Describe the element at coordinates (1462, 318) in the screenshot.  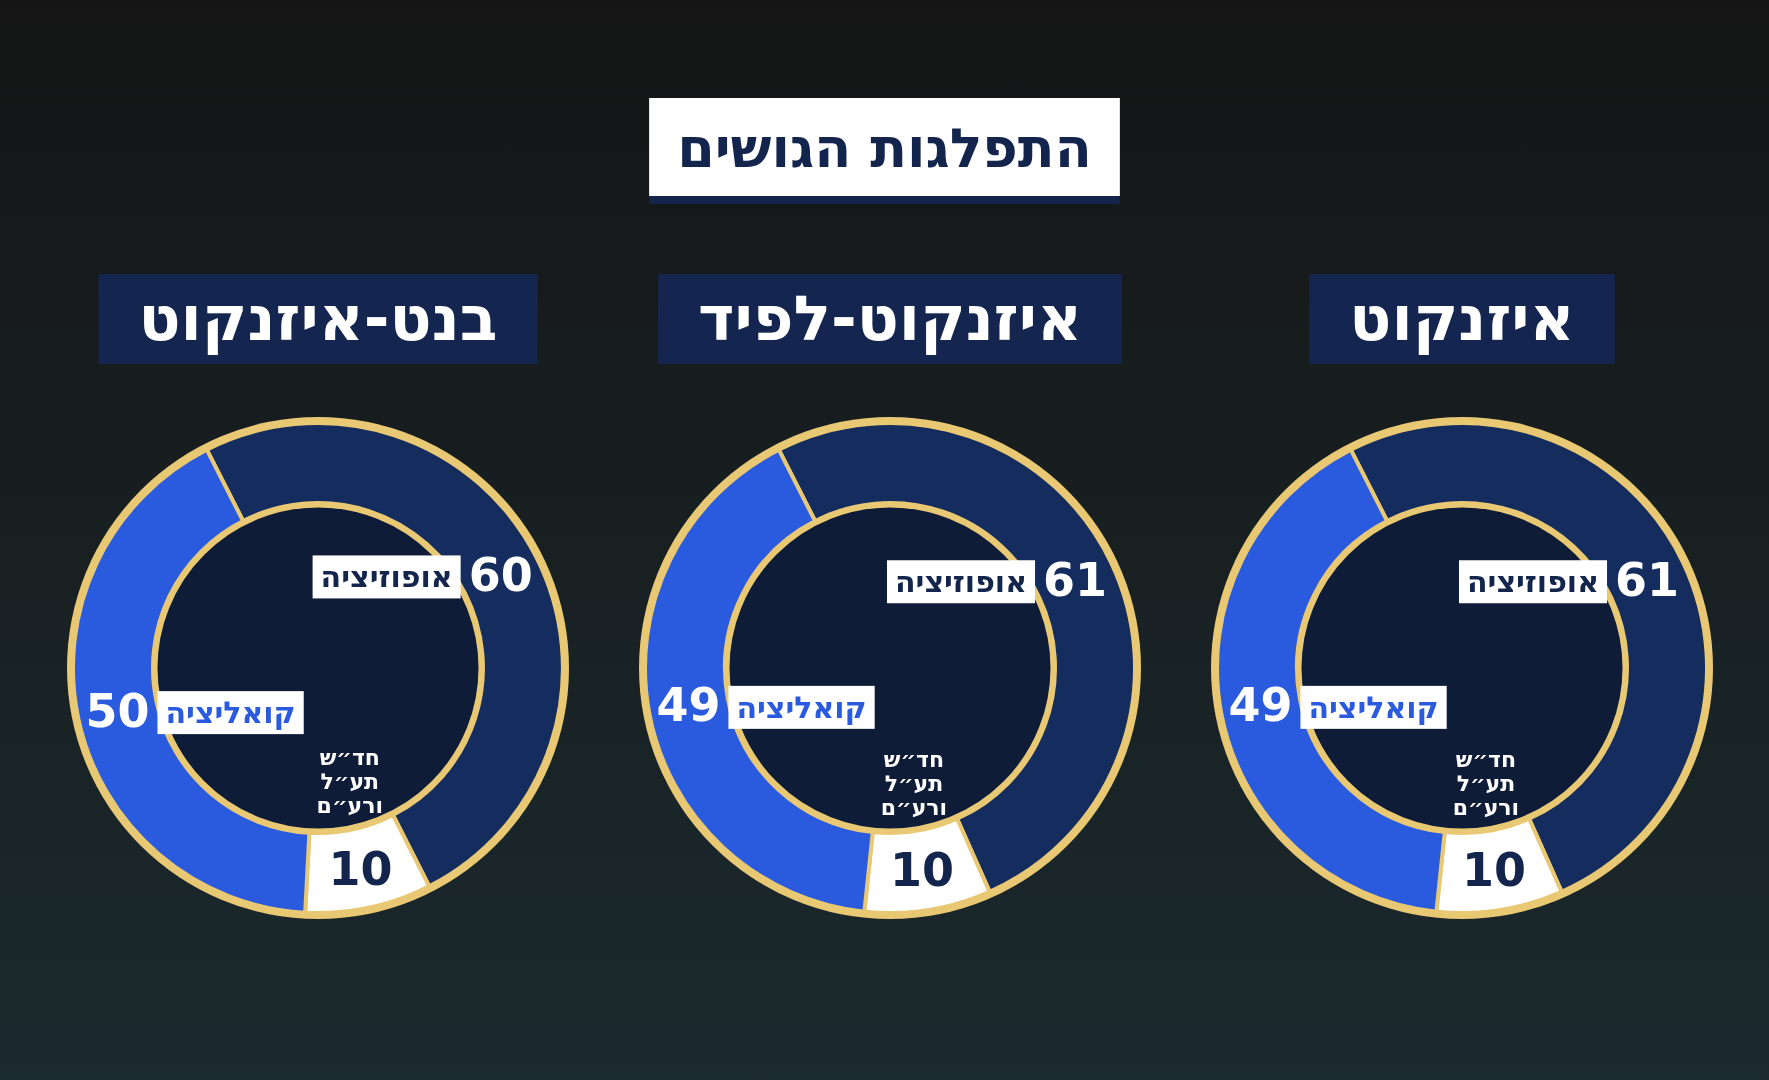
I see `chart-title: איזנקוט` at that location.